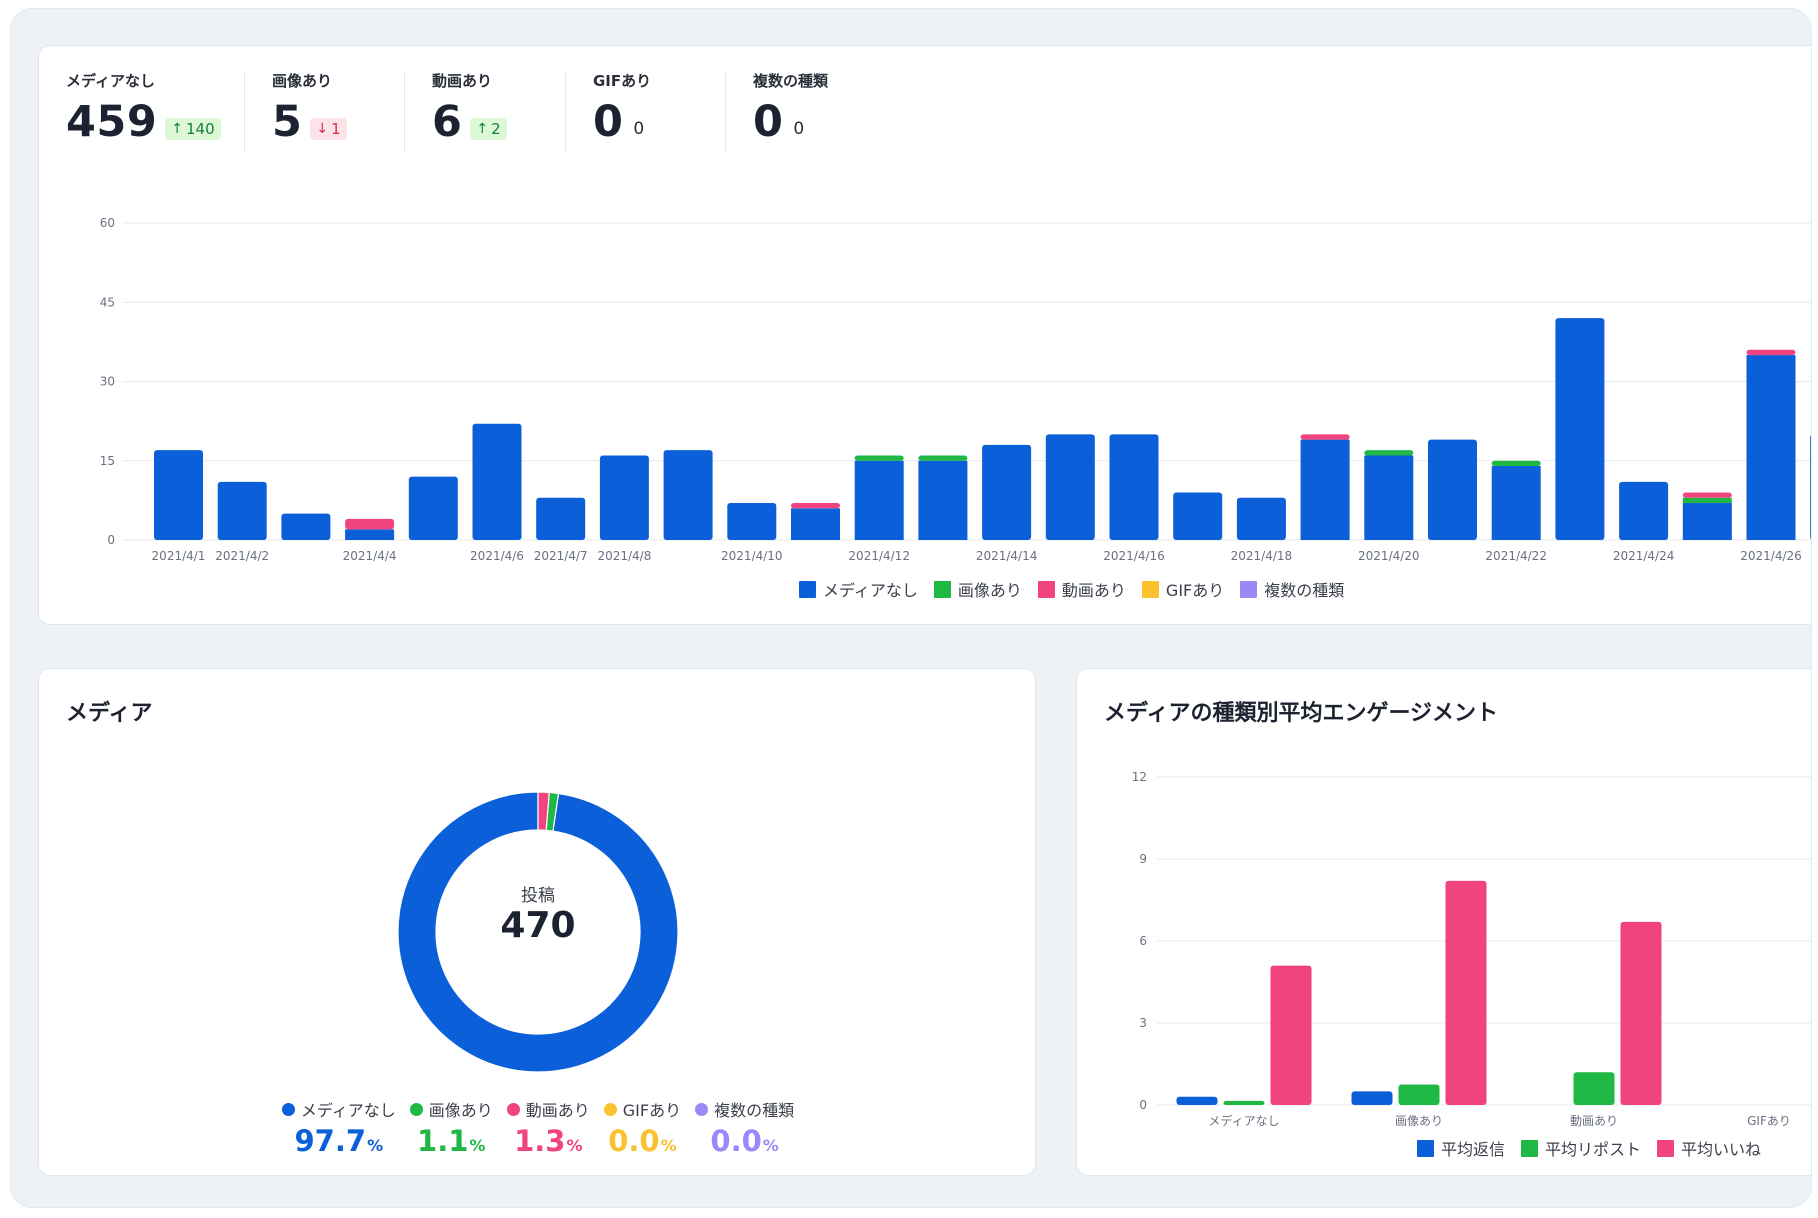 This screenshot has height=1218, width=1818. I want to click on stat-multi: 複数の種類 0 0, so click(825, 112).